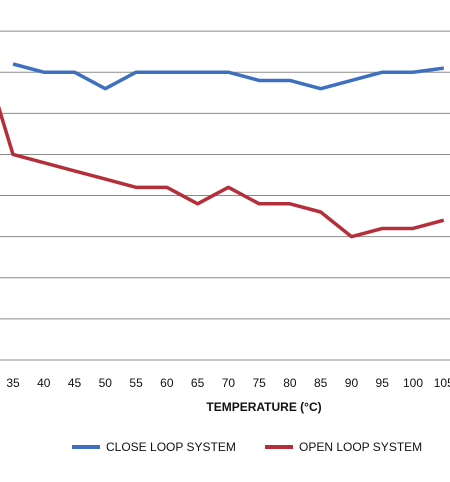  I want to click on x-tick-label: 80, so click(290, 383).